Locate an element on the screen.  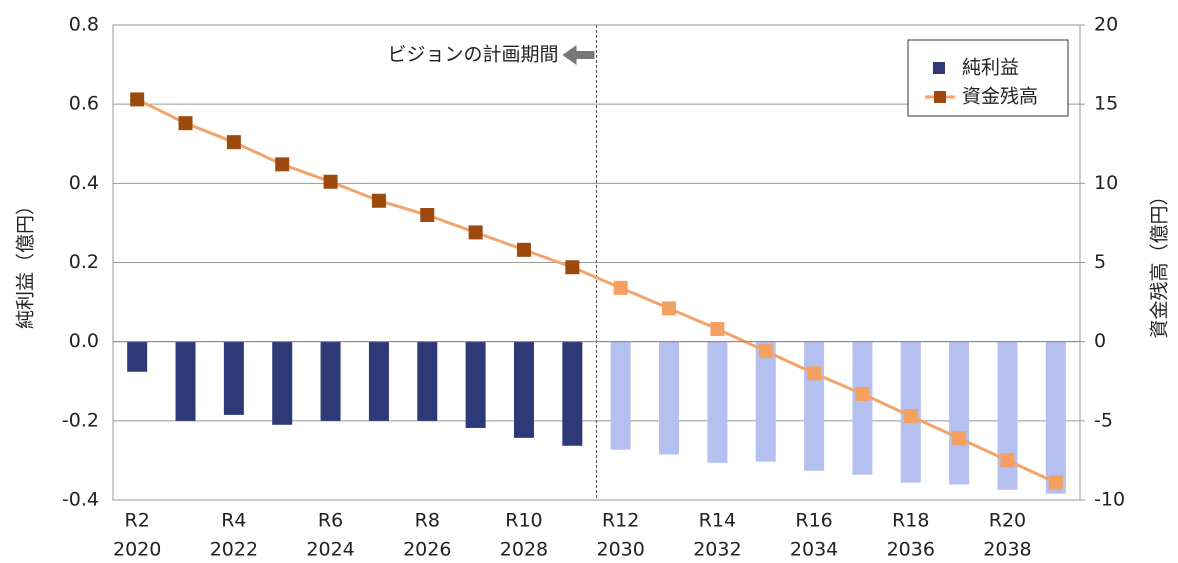
y2-tick-label: 20 is located at coordinates (1106, 25).